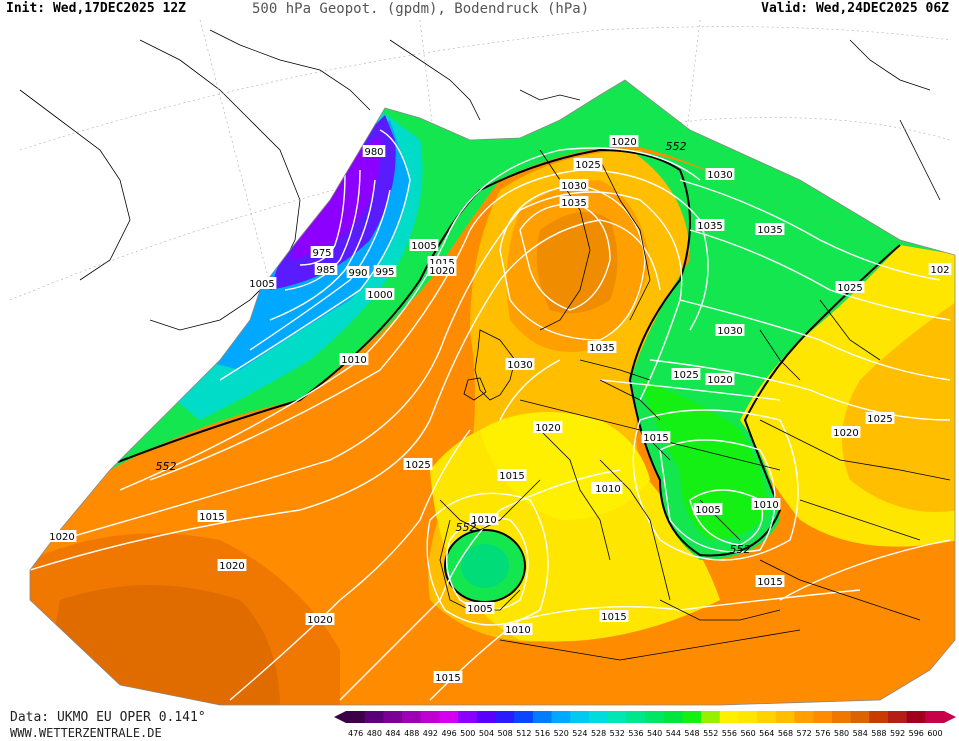 This screenshot has height=741, width=959. What do you see at coordinates (86, 733) in the screenshot?
I see `website-link: WWW.WETTERZENTRALE.DE` at bounding box center [86, 733].